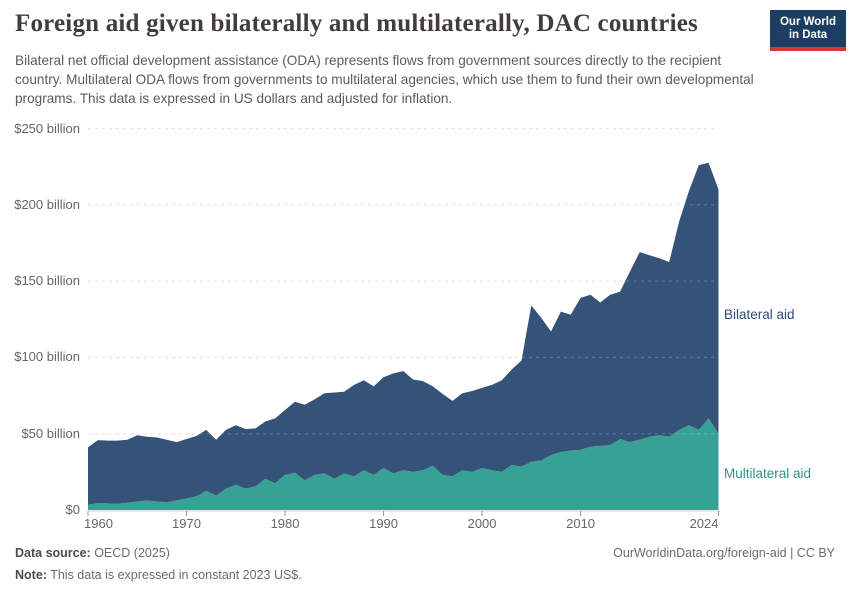 Image resolution: width=850 pixels, height=600 pixels. I want to click on y-axis-tick-label: $250 billion, so click(47, 128).